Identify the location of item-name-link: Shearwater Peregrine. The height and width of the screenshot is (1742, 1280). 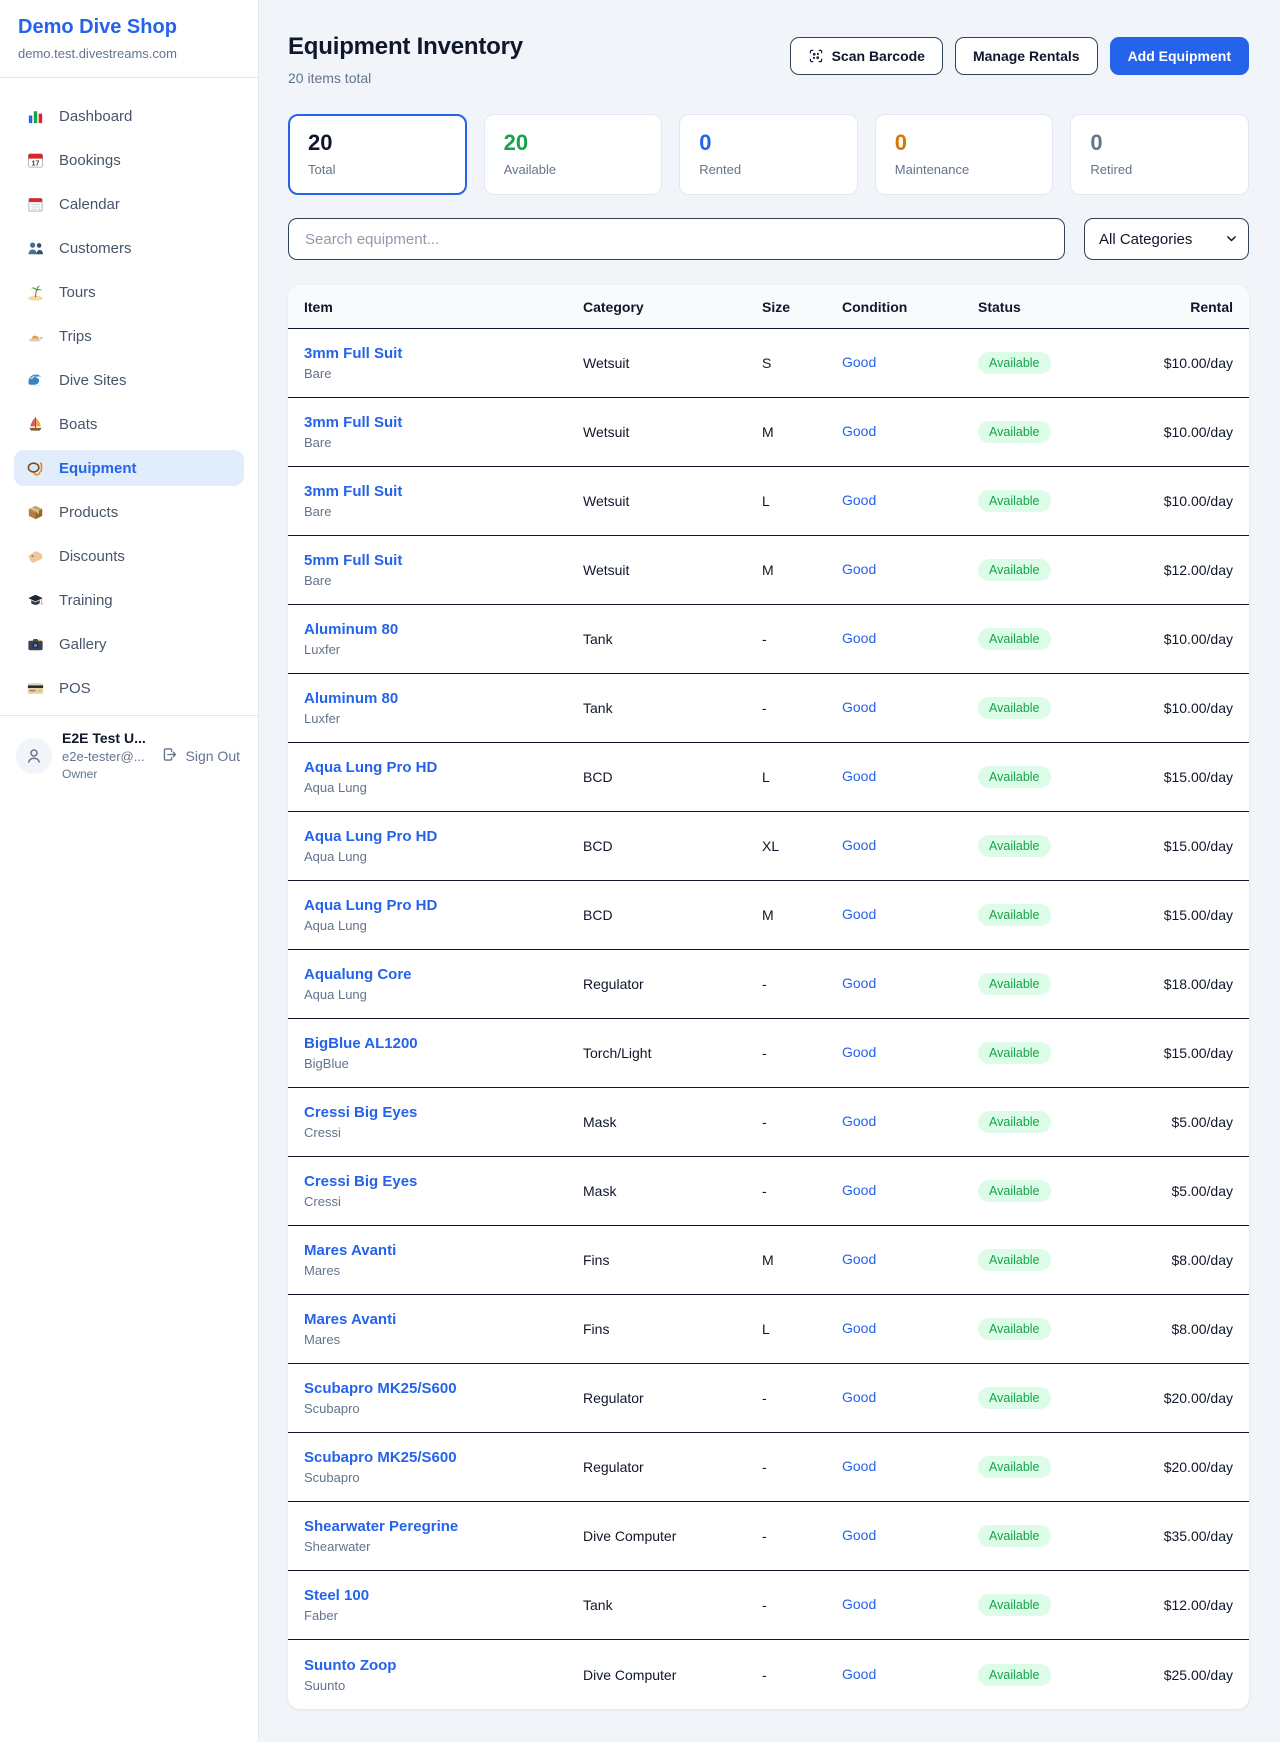
(381, 1526).